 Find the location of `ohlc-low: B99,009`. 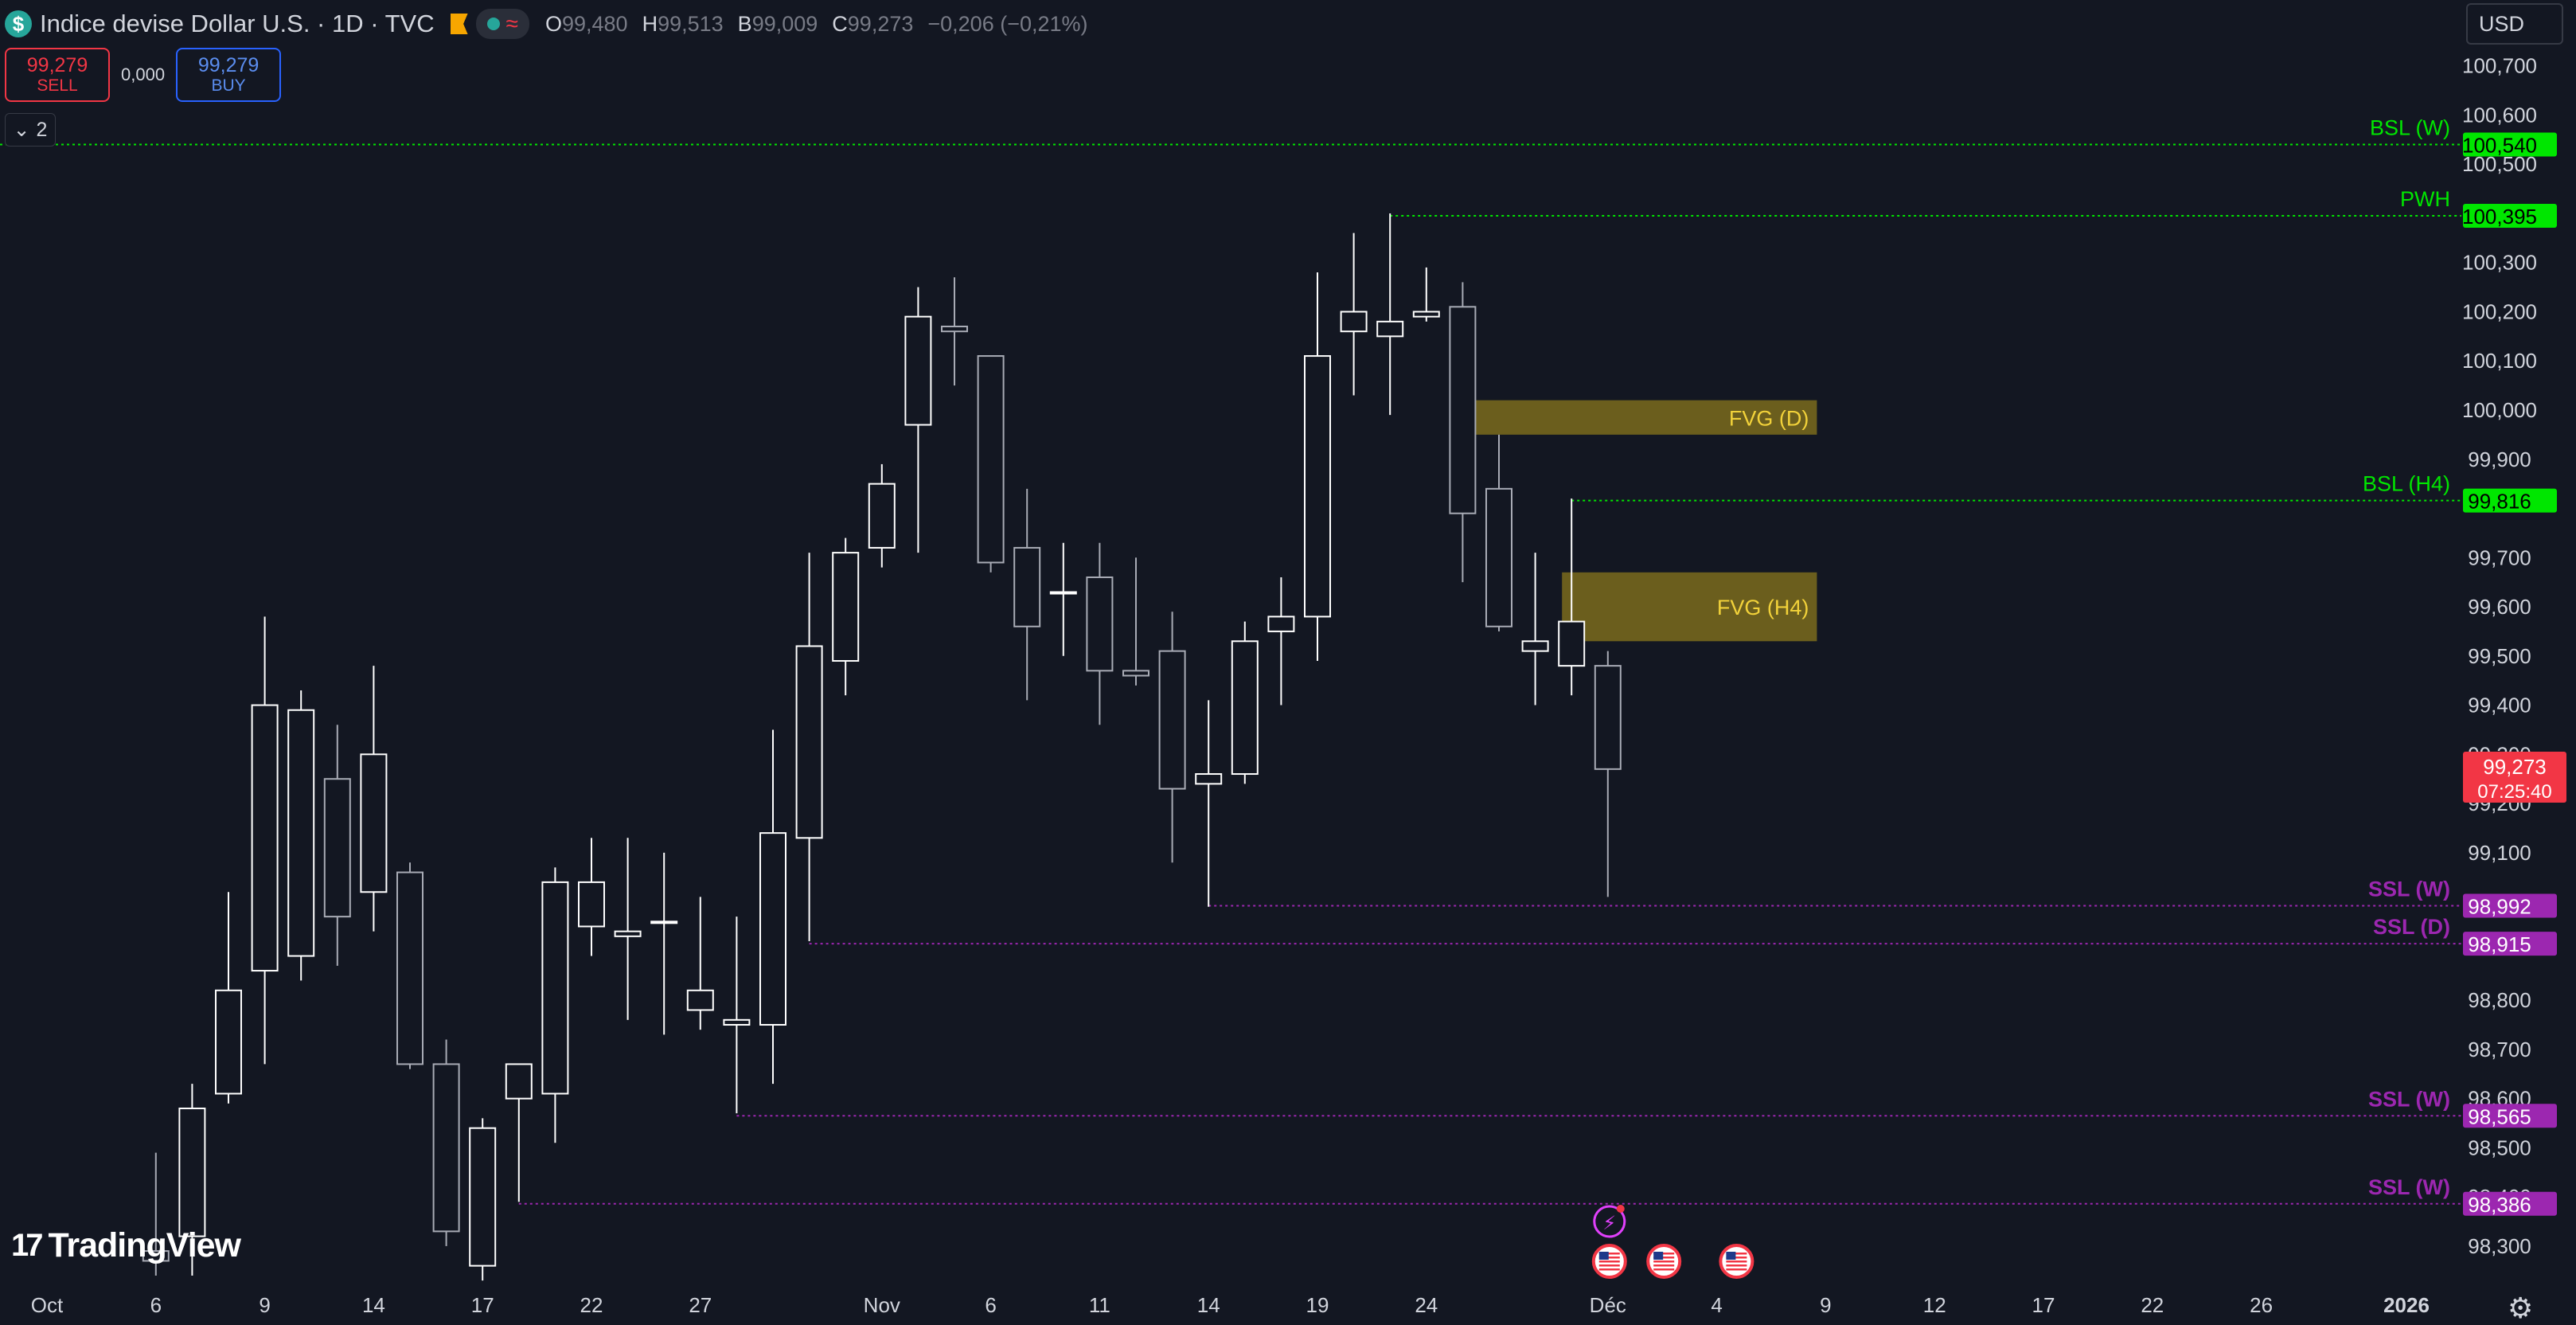

ohlc-low: B99,009 is located at coordinates (777, 23).